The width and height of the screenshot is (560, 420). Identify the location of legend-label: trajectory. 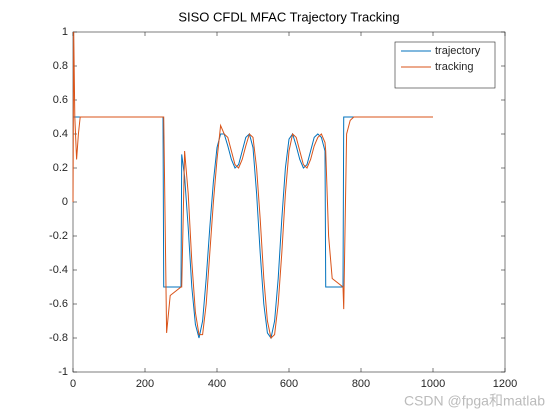
(458, 51).